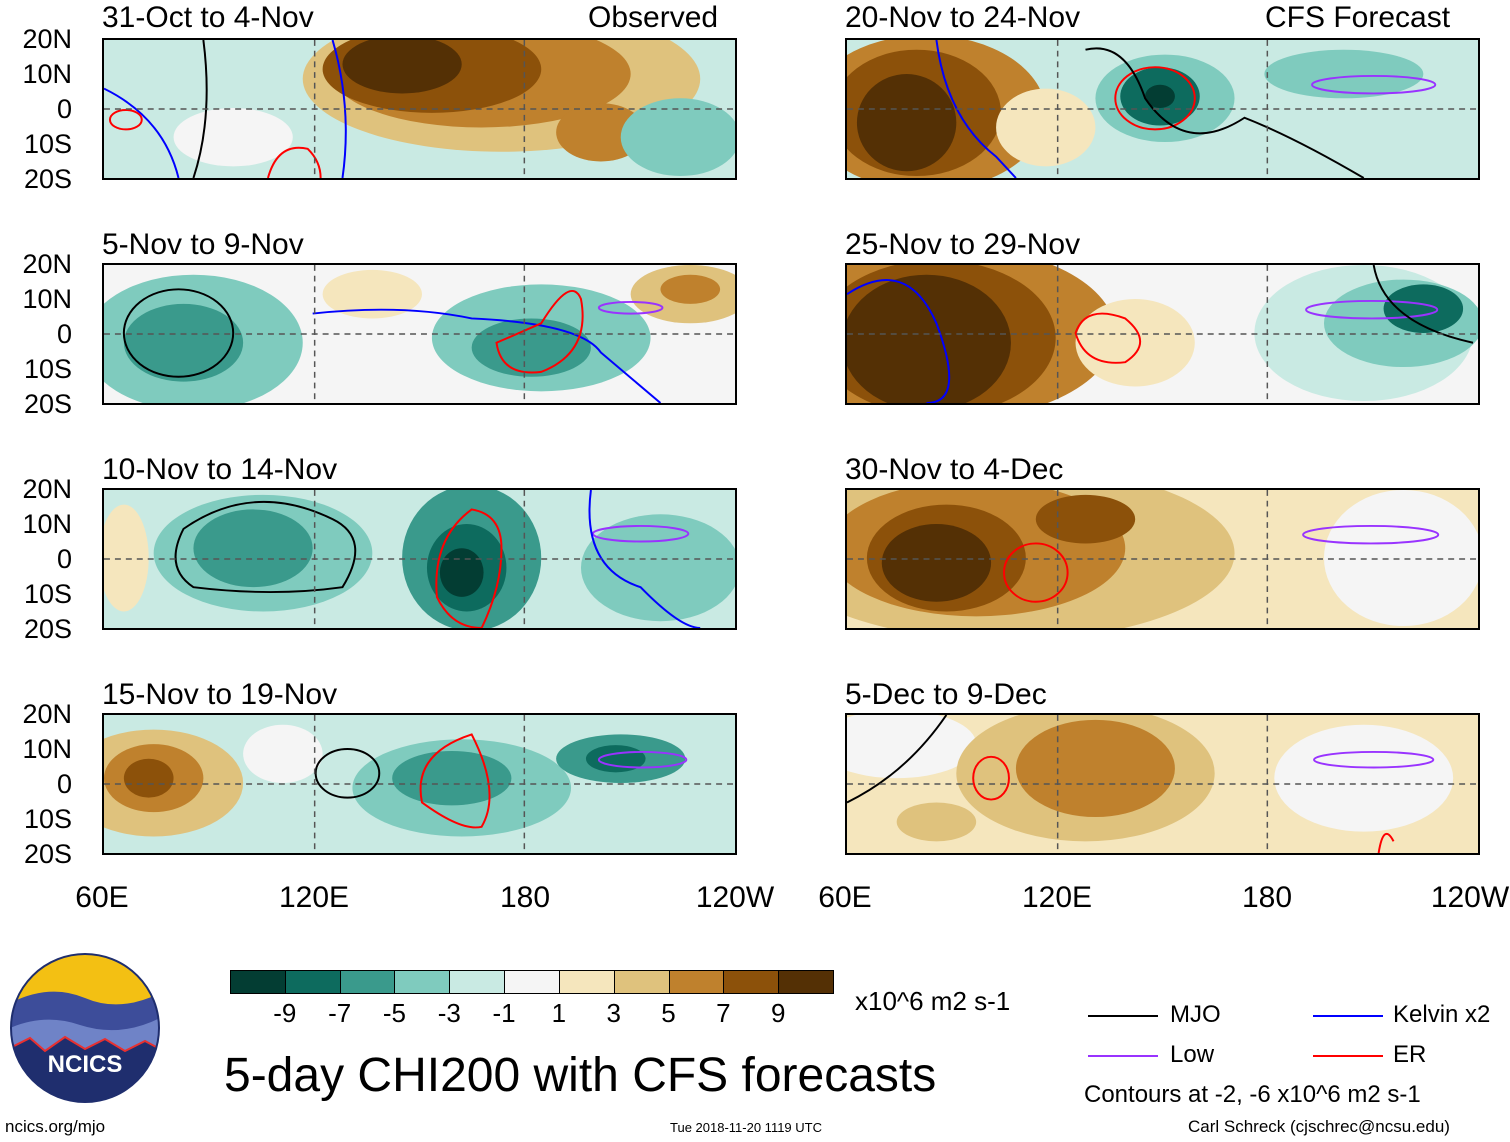 This screenshot has height=1142, width=1510. Describe the element at coordinates (653, 17) in the screenshot. I see `observed-label: Observed` at that location.